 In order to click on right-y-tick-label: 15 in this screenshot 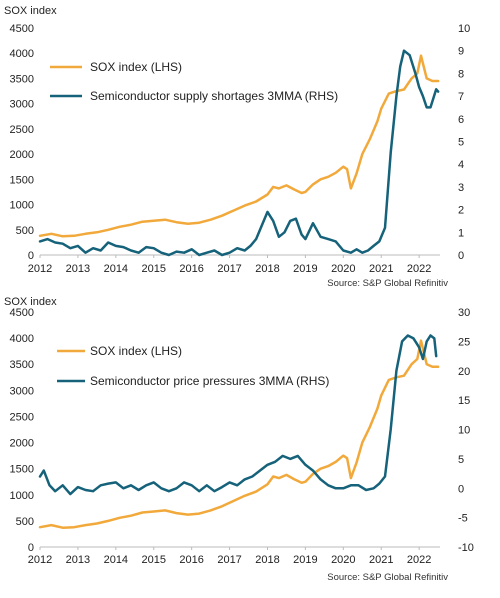, I will do `click(464, 401)`.